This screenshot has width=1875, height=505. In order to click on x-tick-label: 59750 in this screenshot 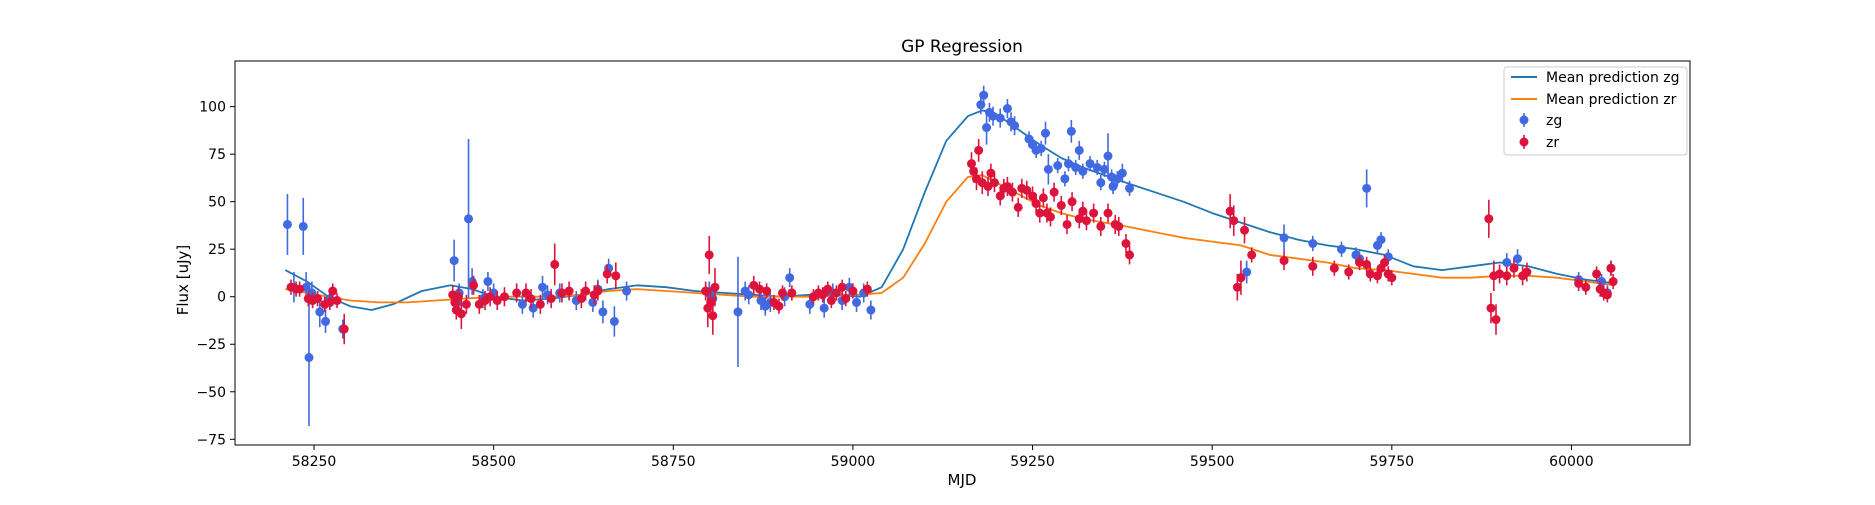, I will do `click(1392, 462)`.